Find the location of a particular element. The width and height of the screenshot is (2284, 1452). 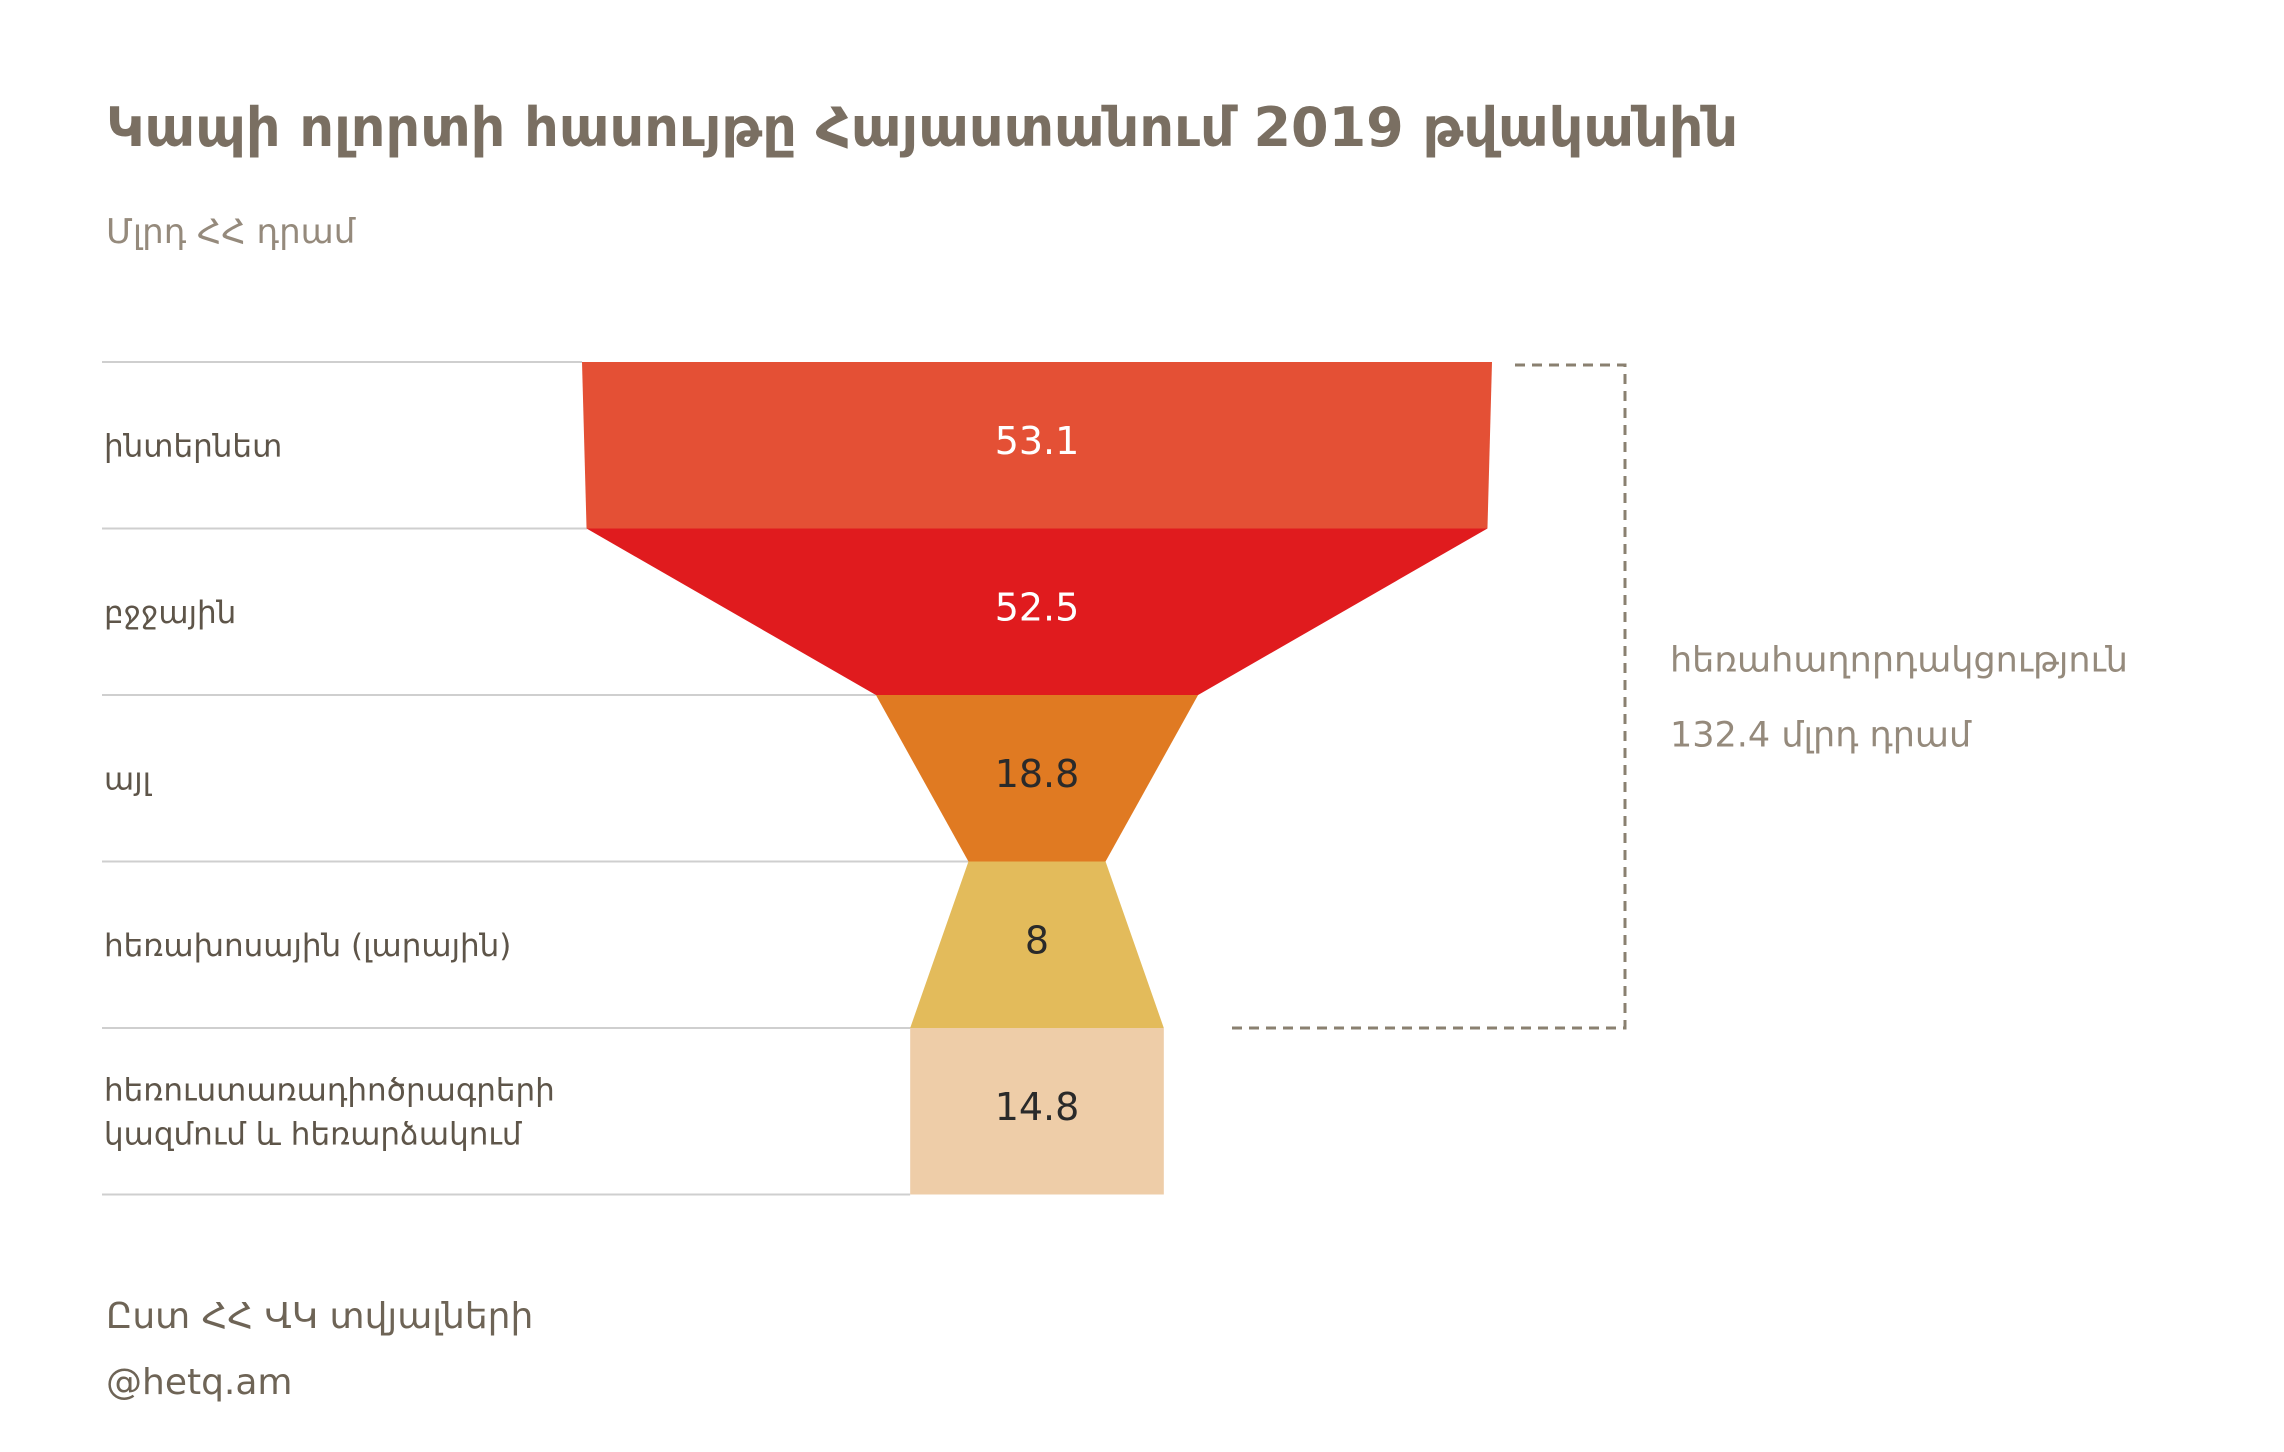

value-label: 14.8 is located at coordinates (1037, 1107).